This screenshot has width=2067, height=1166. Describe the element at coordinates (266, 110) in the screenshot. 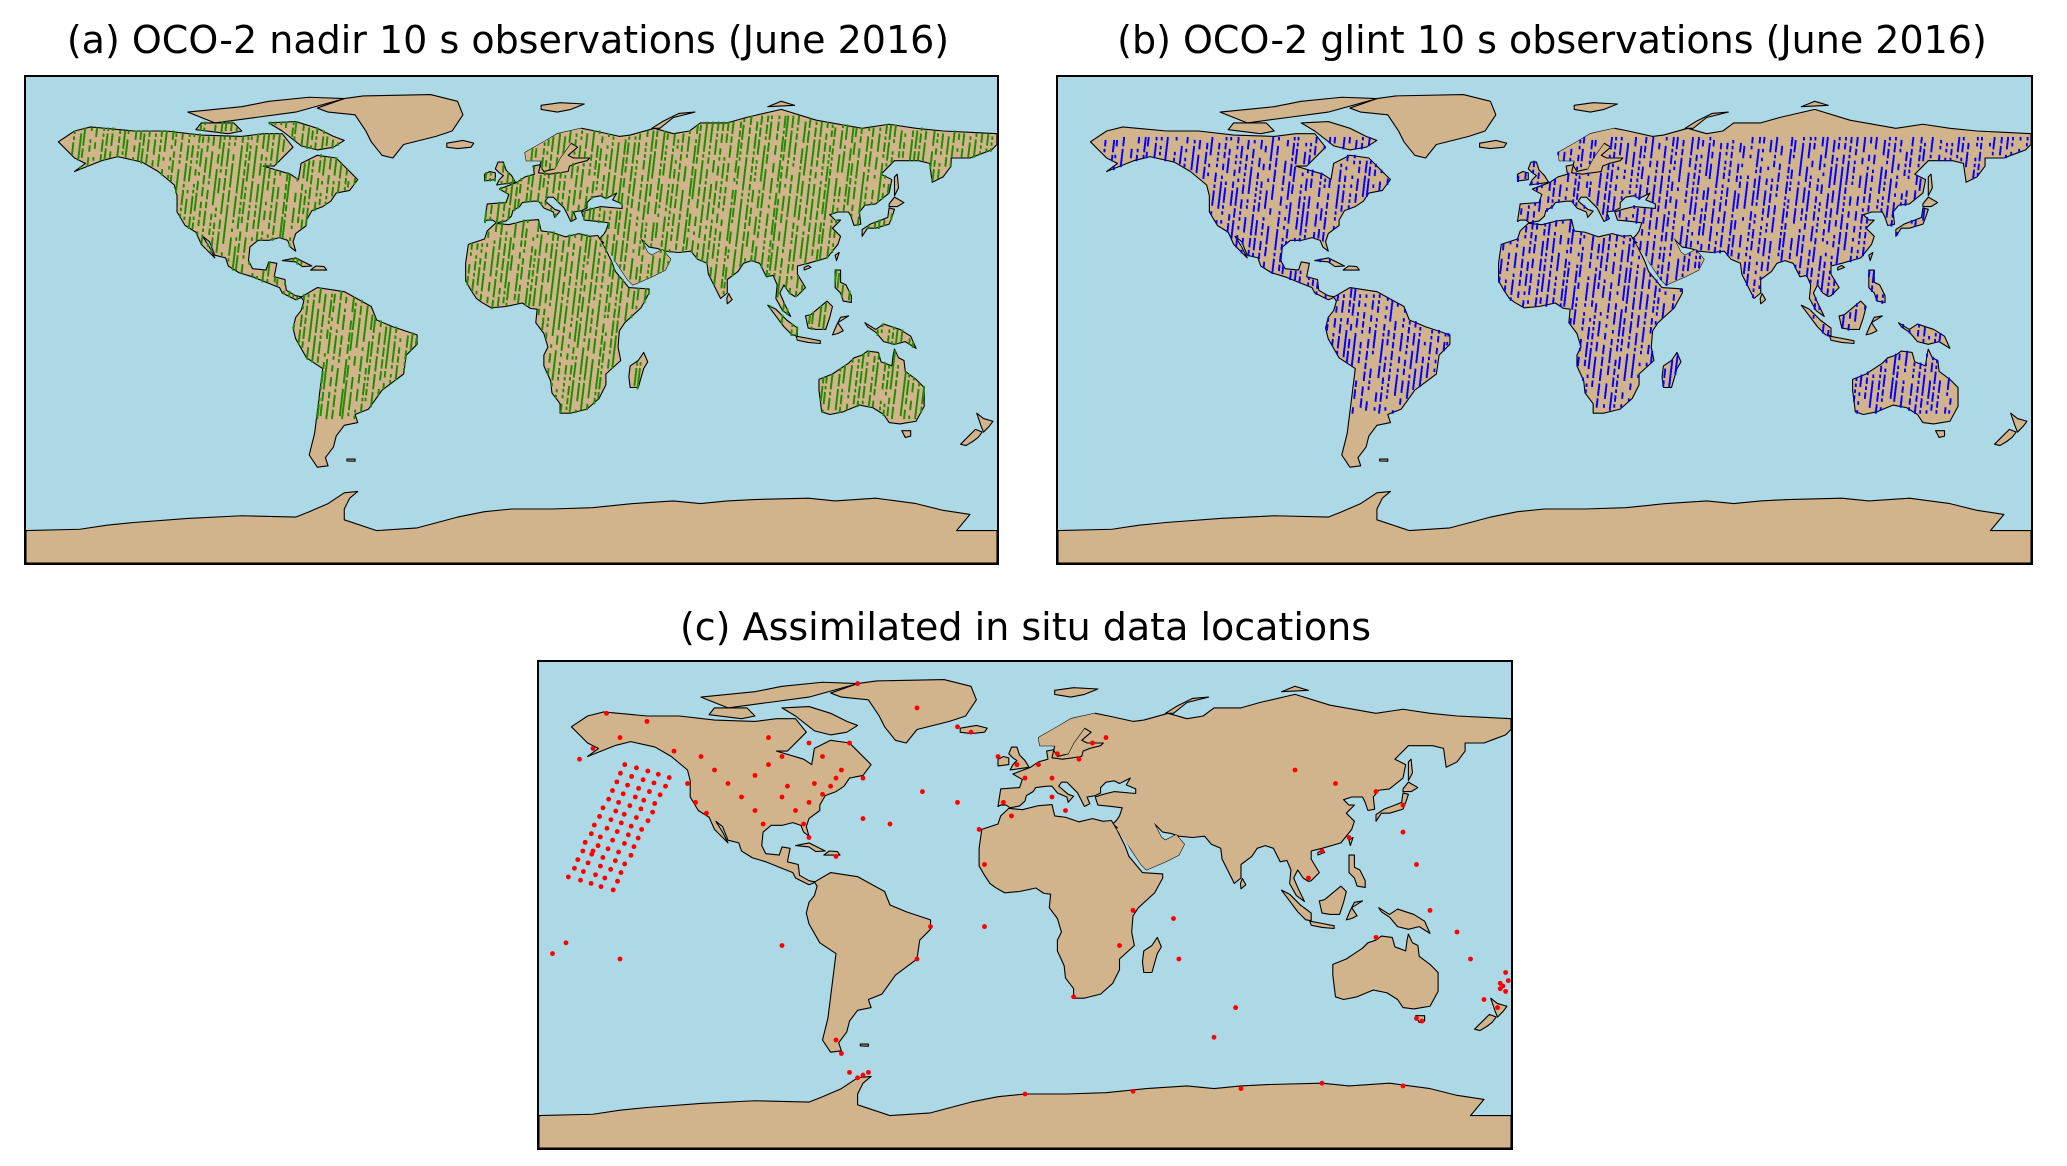

I see `land-arctic-islands` at that location.